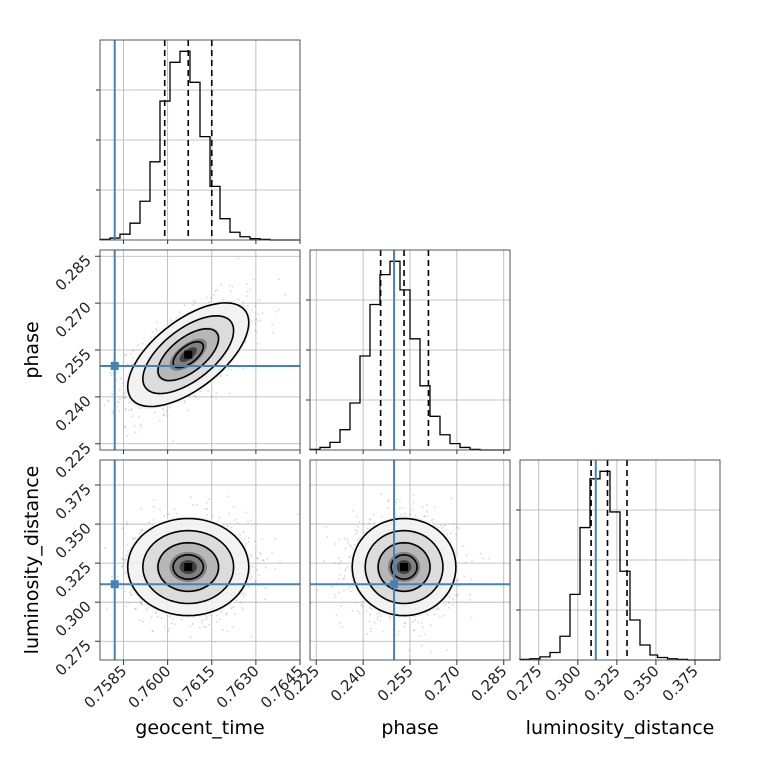  I want to click on y-tick-label-luminosity-distance: 0.350, so click(73, 540).